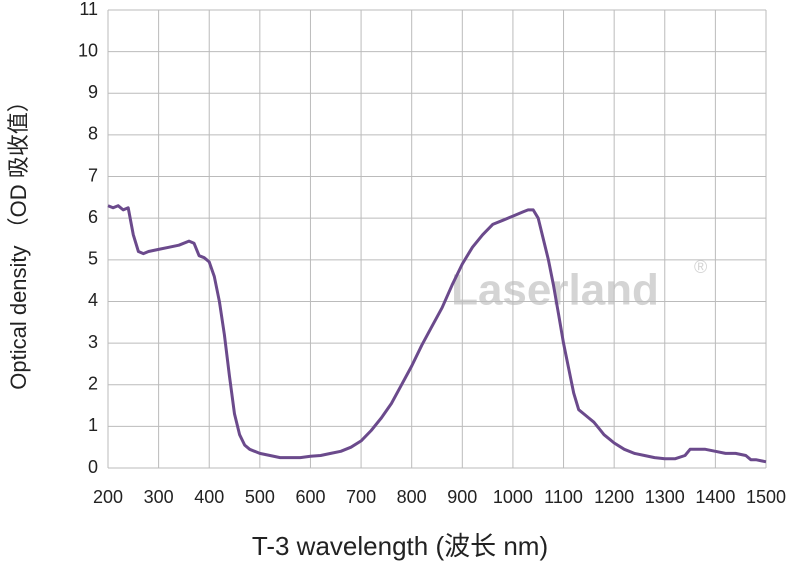  Describe the element at coordinates (18, 240) in the screenshot. I see `y-axis-label: Optical density （OD 吸收值）` at that location.